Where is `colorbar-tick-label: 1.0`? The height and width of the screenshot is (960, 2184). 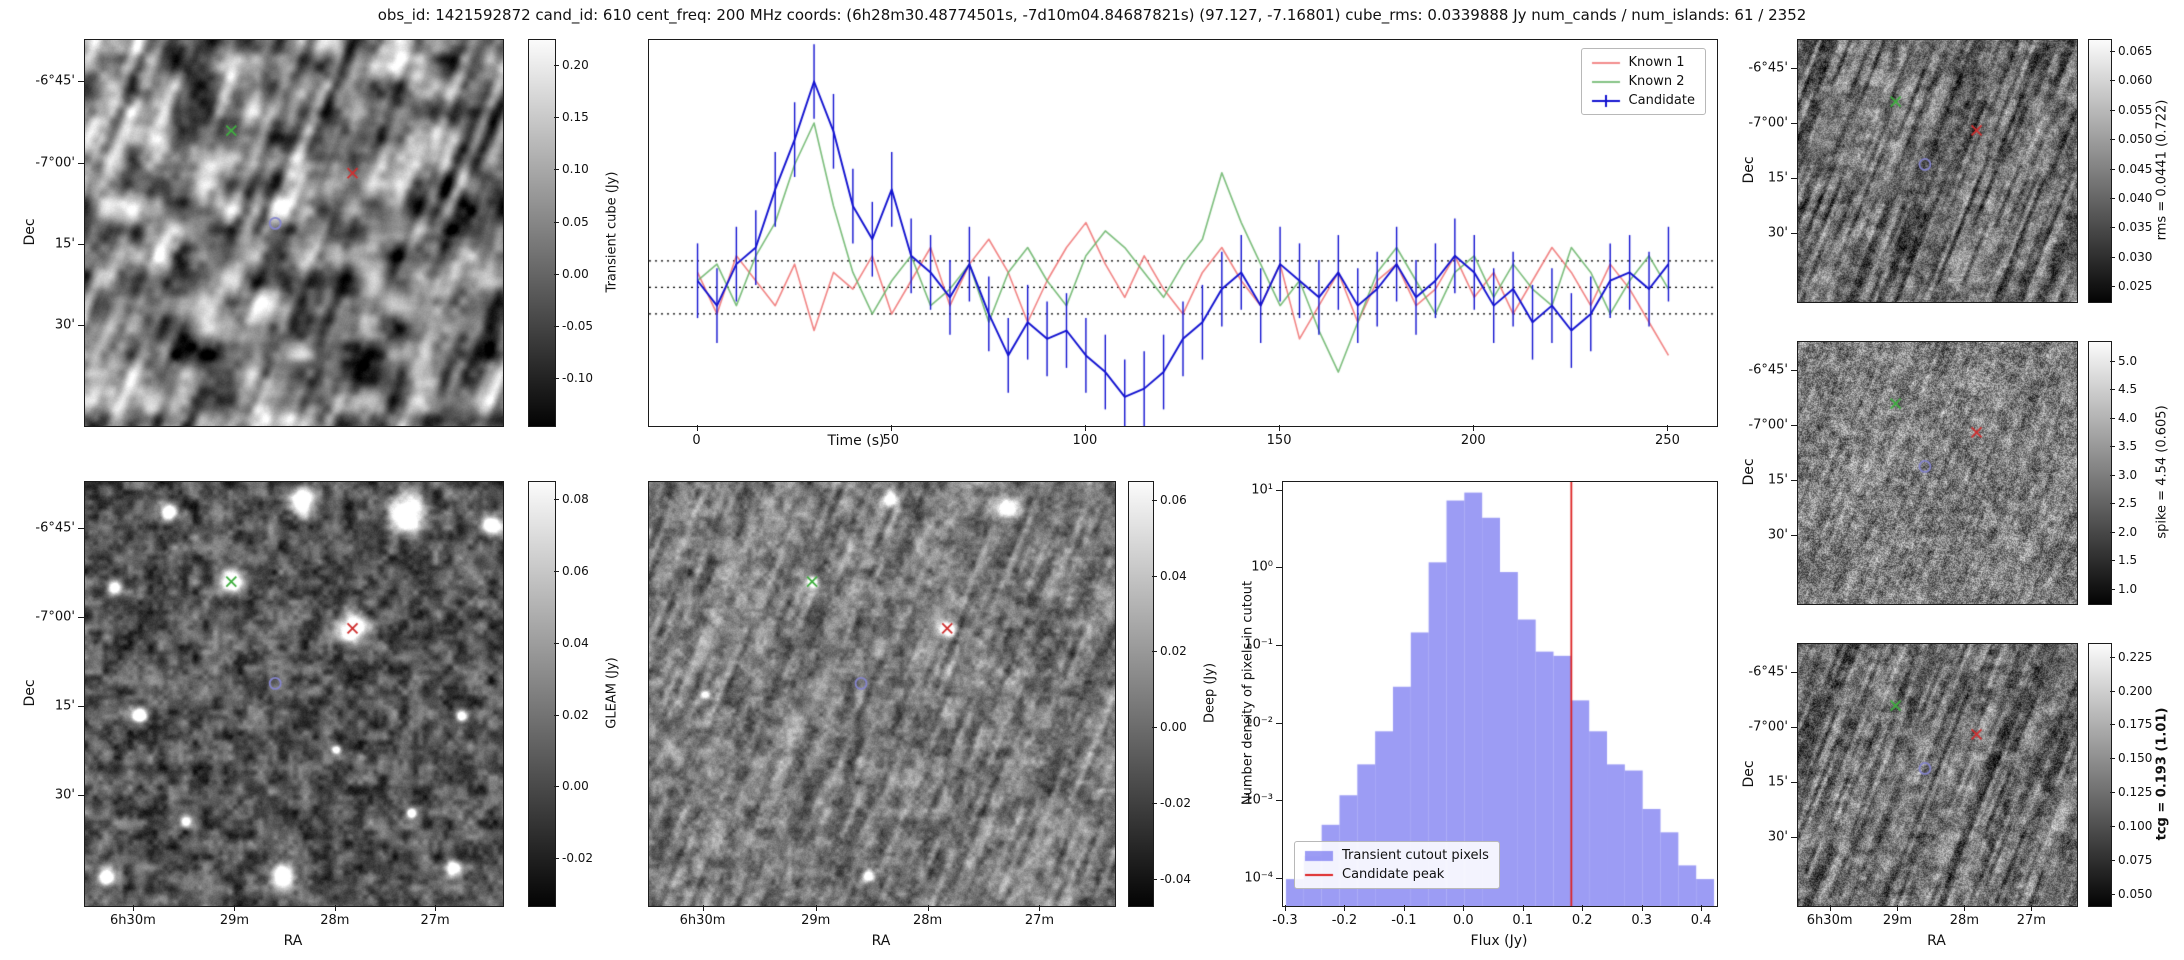 colorbar-tick-label: 1.0 is located at coordinates (2128, 588).